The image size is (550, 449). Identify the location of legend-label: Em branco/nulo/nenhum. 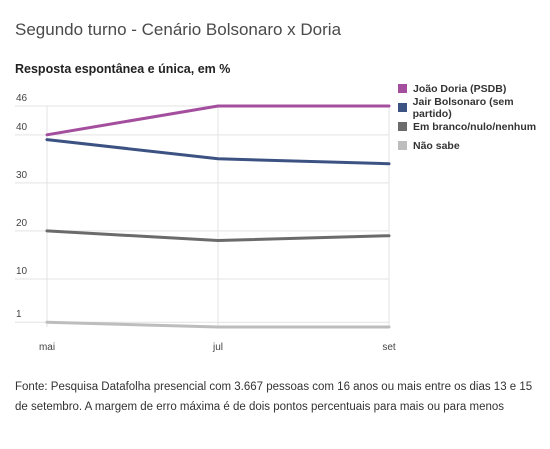
(475, 126).